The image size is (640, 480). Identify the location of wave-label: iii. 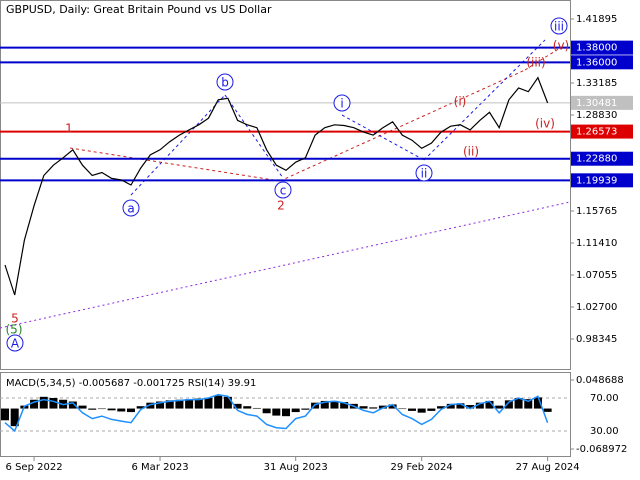
(559, 27).